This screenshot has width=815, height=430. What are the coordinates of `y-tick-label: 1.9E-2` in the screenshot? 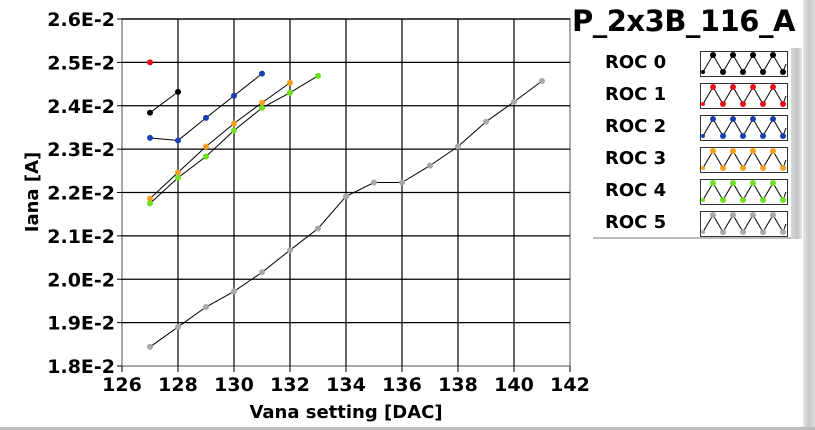 It's located at (81, 324).